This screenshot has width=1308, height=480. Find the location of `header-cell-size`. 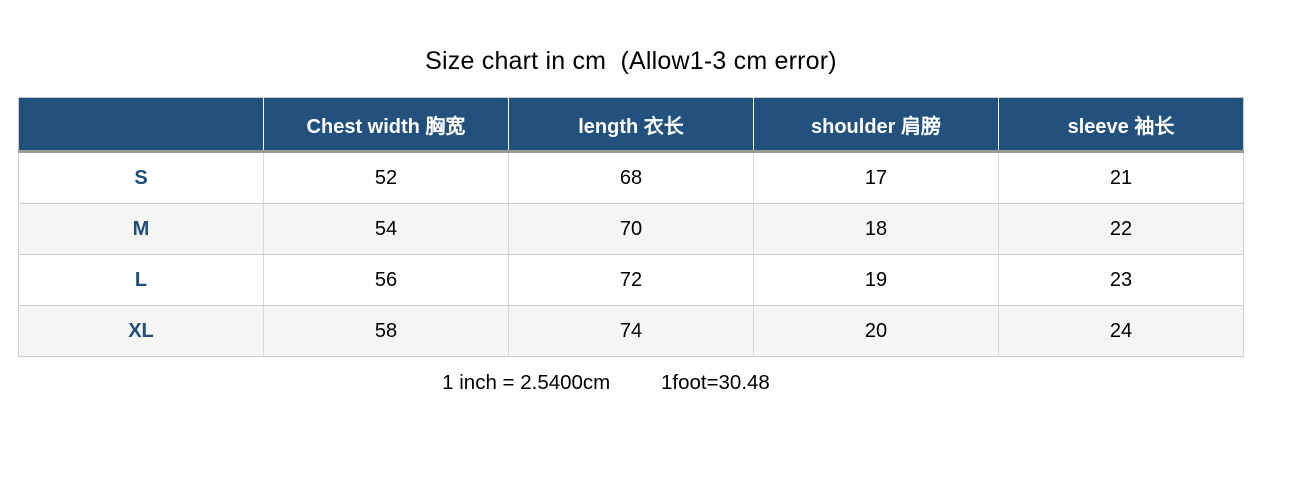

header-cell-size is located at coordinates (141, 125).